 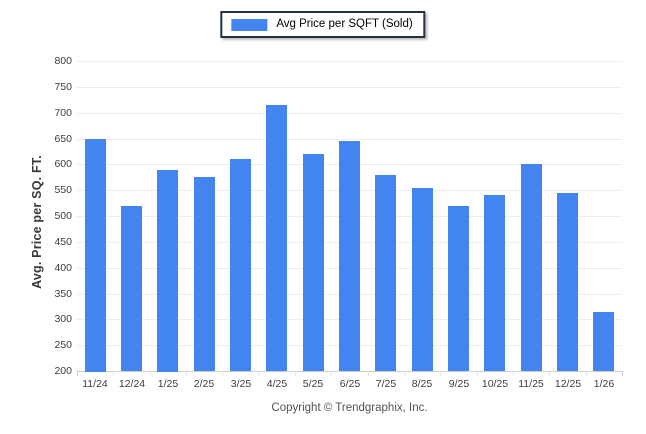 I want to click on legend-swatch, so click(x=249, y=24).